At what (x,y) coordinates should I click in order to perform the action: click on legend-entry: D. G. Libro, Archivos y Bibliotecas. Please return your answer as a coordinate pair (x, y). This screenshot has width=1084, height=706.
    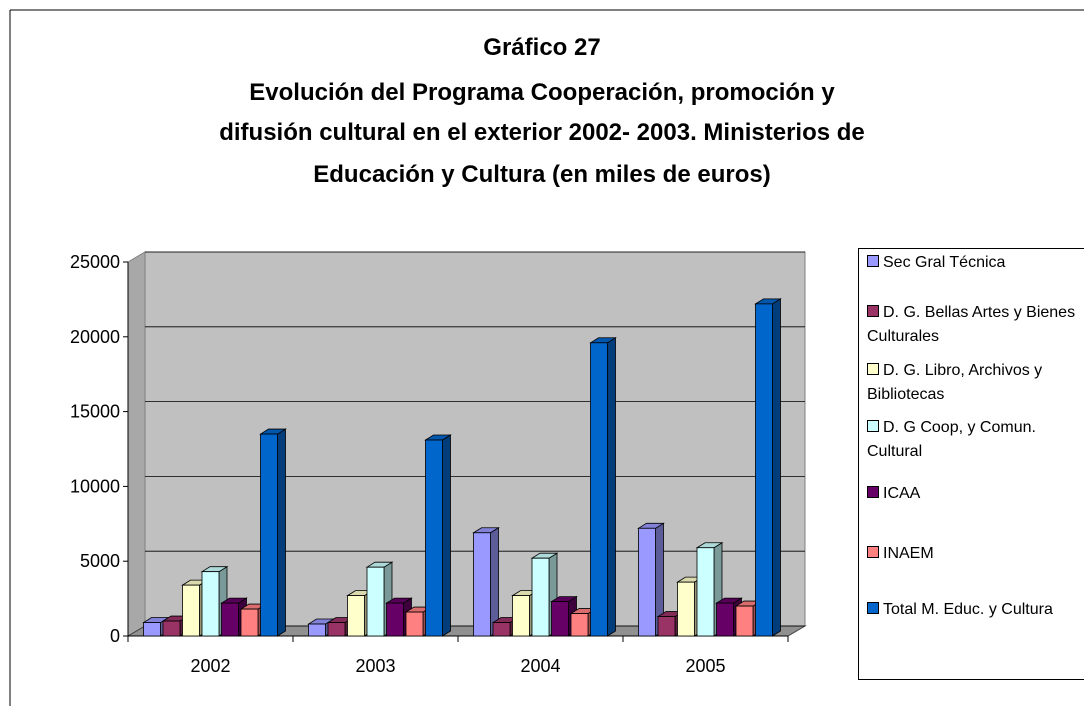
    Looking at the image, I should click on (974, 383).